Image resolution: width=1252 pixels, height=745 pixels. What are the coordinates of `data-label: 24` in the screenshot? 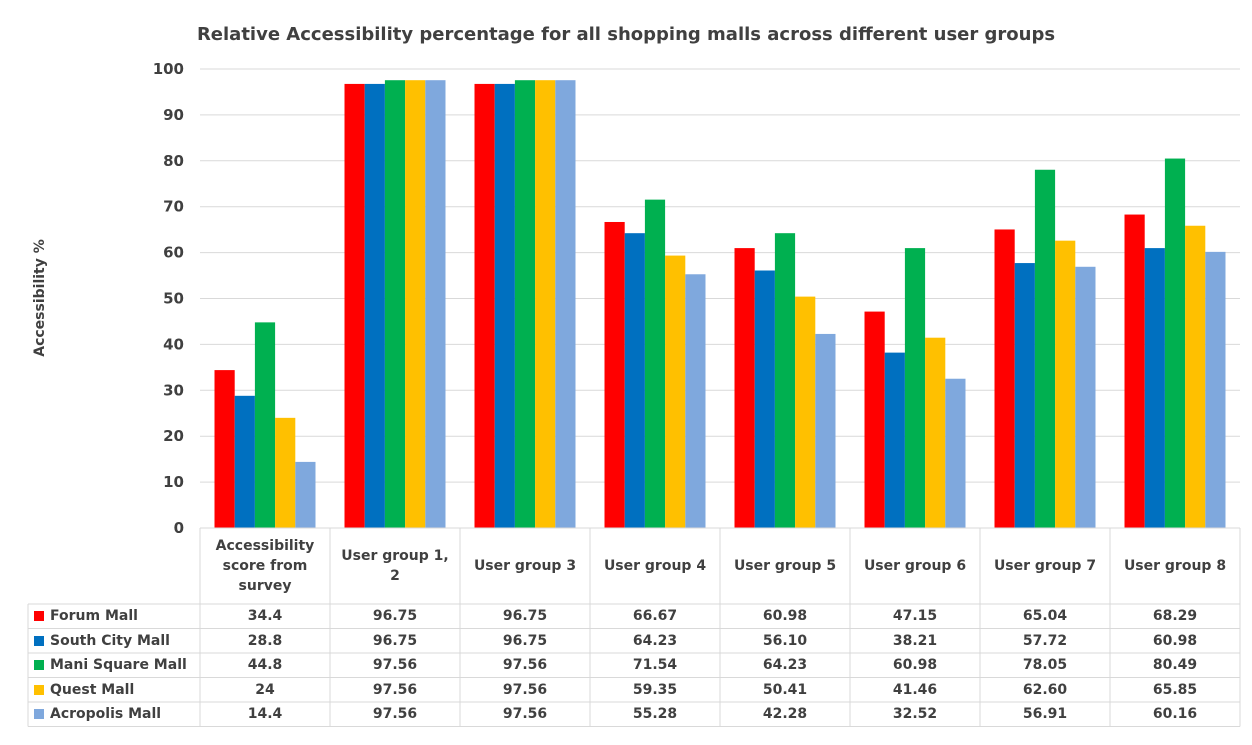 It's located at (265, 689).